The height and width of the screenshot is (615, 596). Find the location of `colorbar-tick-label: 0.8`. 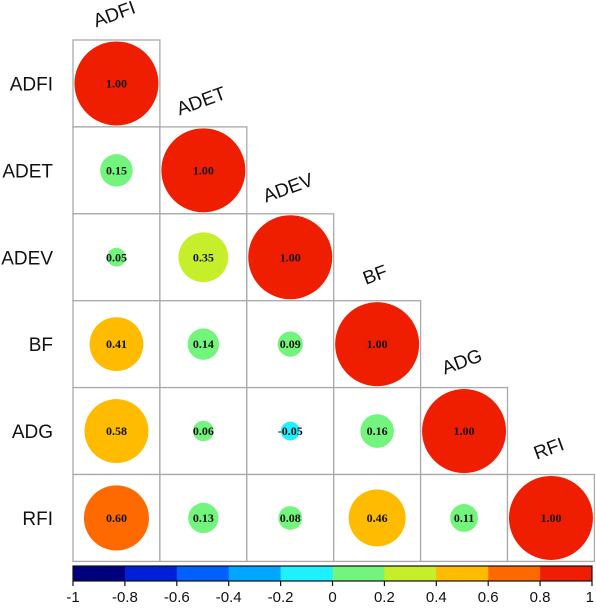

colorbar-tick-label: 0.8 is located at coordinates (540, 597).